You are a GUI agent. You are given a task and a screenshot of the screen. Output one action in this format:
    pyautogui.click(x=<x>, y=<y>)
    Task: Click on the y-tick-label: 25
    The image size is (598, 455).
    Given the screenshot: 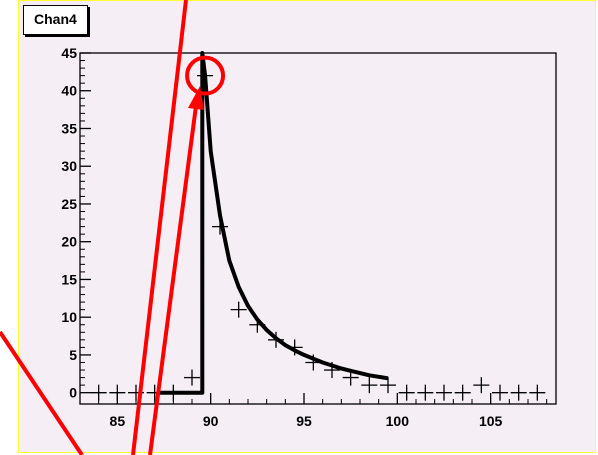 What is the action you would take?
    pyautogui.click(x=69, y=204)
    